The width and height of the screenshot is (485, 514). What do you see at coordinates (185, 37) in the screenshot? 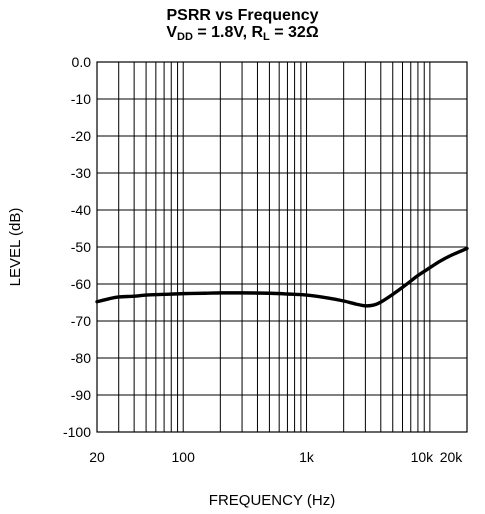
I see `subtitle-v-sub: DD` at bounding box center [185, 37].